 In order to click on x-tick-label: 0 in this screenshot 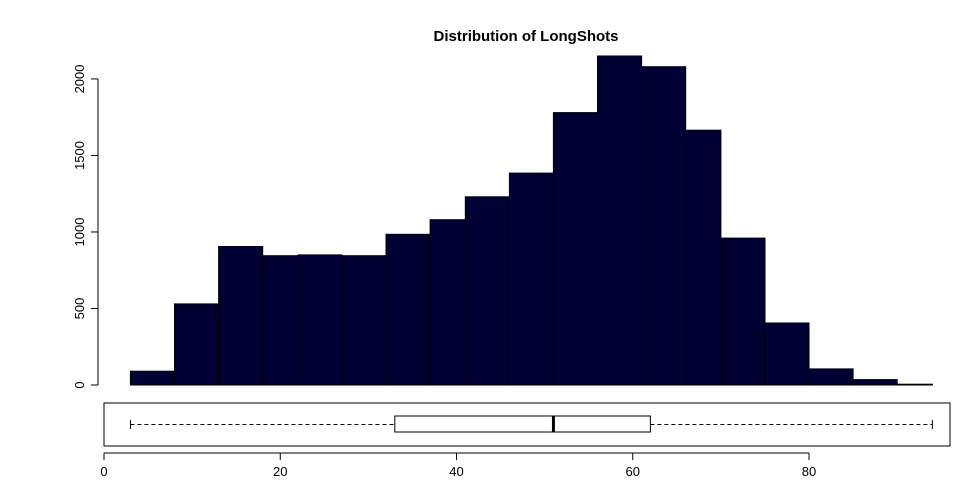, I will do `click(103, 471)`.